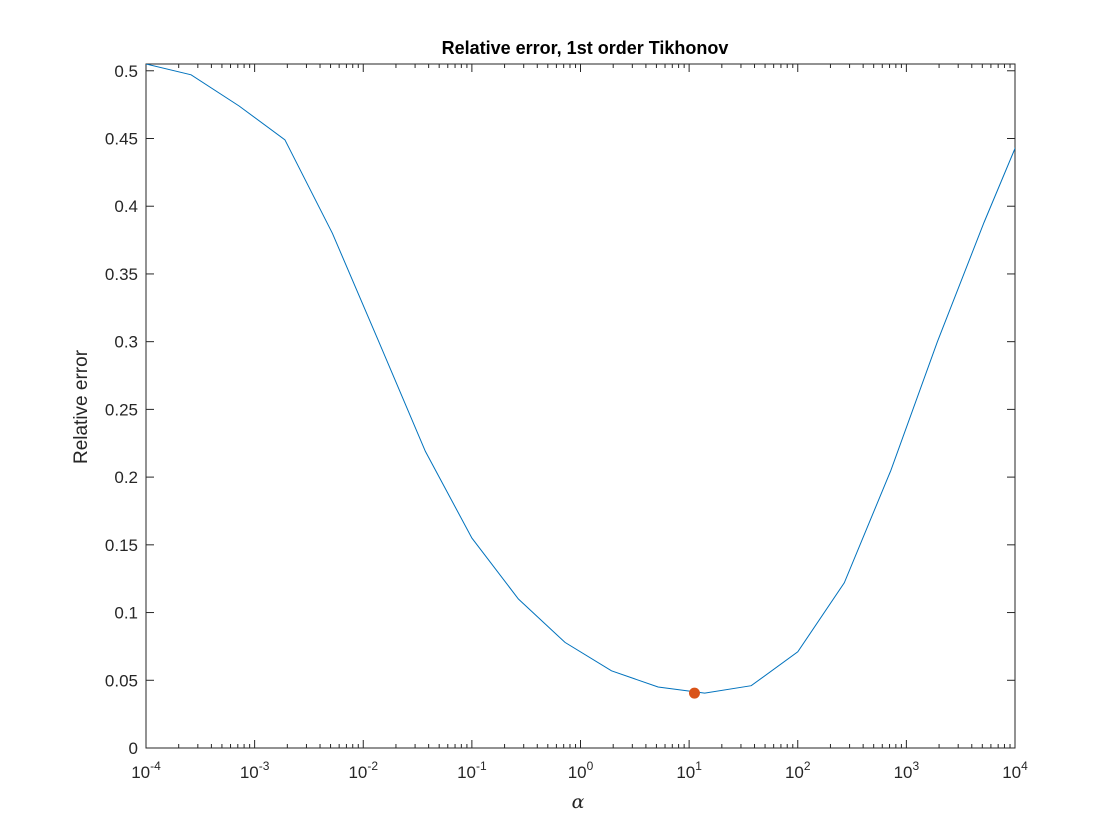 This screenshot has height=840, width=1120. What do you see at coordinates (472, 770) in the screenshot?
I see `x-tick-label: 10⁻¹` at bounding box center [472, 770].